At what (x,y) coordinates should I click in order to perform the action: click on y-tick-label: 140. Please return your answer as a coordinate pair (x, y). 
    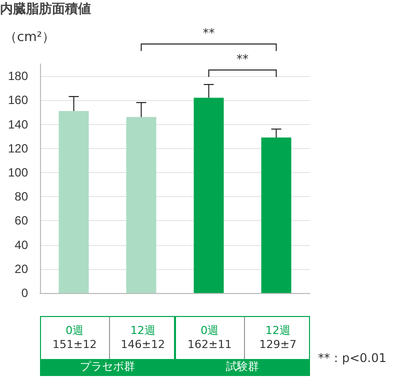
    Looking at the image, I should click on (18, 124).